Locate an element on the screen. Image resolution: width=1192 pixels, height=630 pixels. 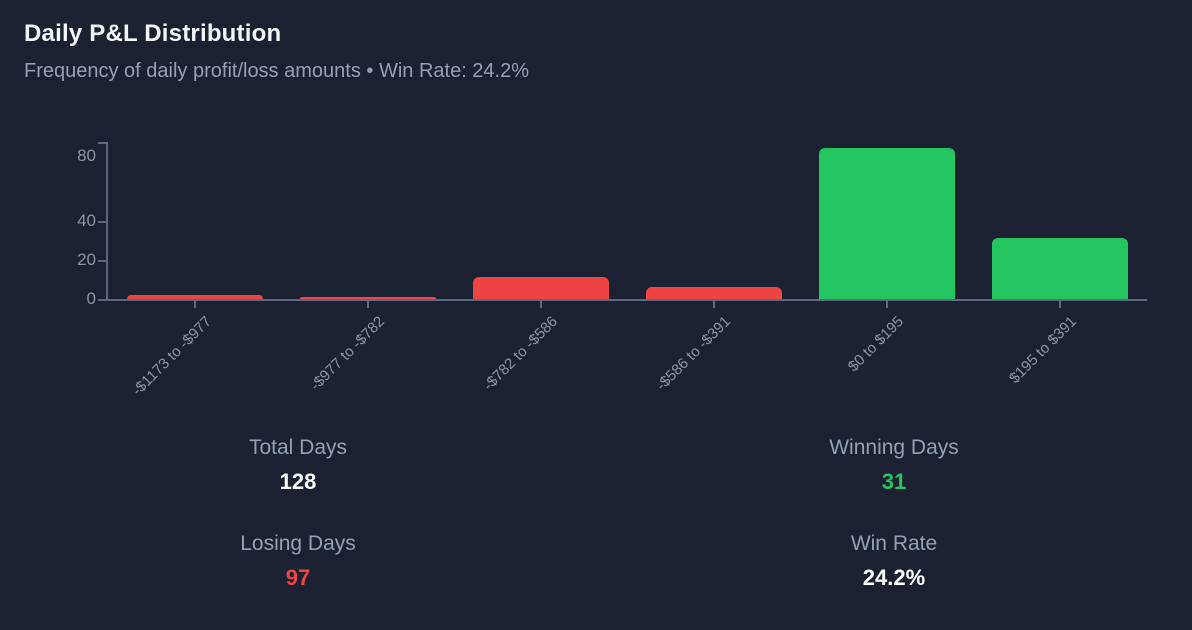
y-tick-label: 80 is located at coordinates (86, 155).